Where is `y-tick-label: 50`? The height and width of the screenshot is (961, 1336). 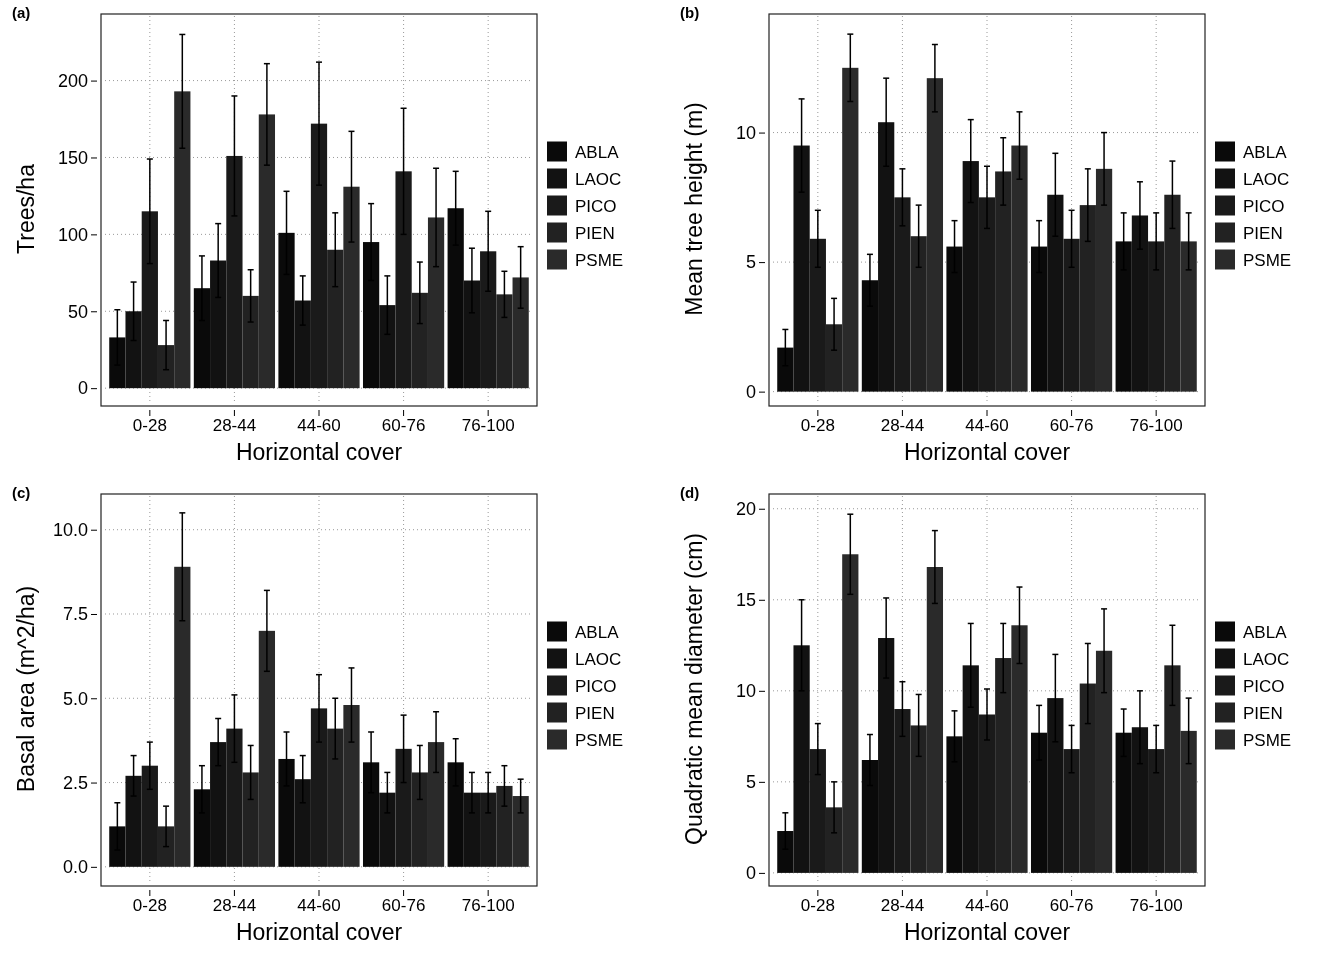 y-tick-label: 50 is located at coordinates (77, 311).